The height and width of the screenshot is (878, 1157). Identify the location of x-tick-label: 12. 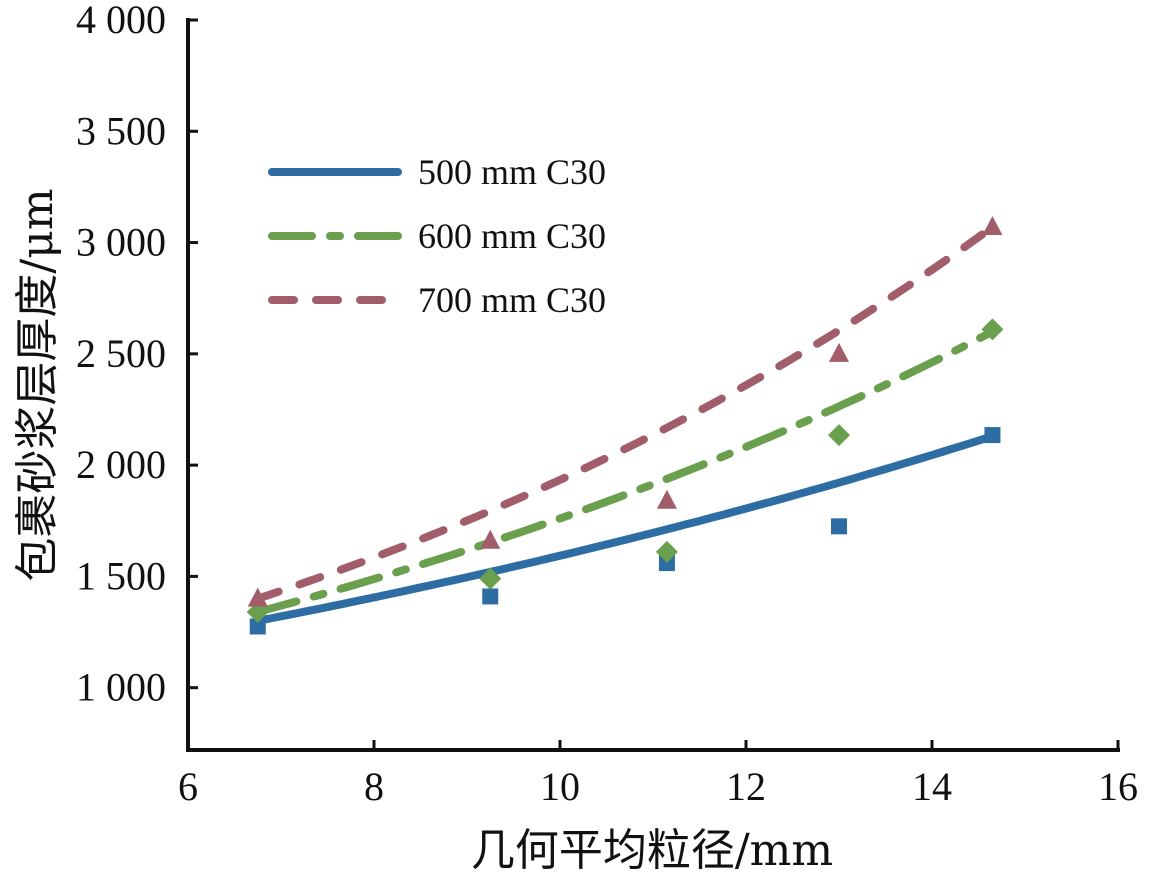
(746, 786).